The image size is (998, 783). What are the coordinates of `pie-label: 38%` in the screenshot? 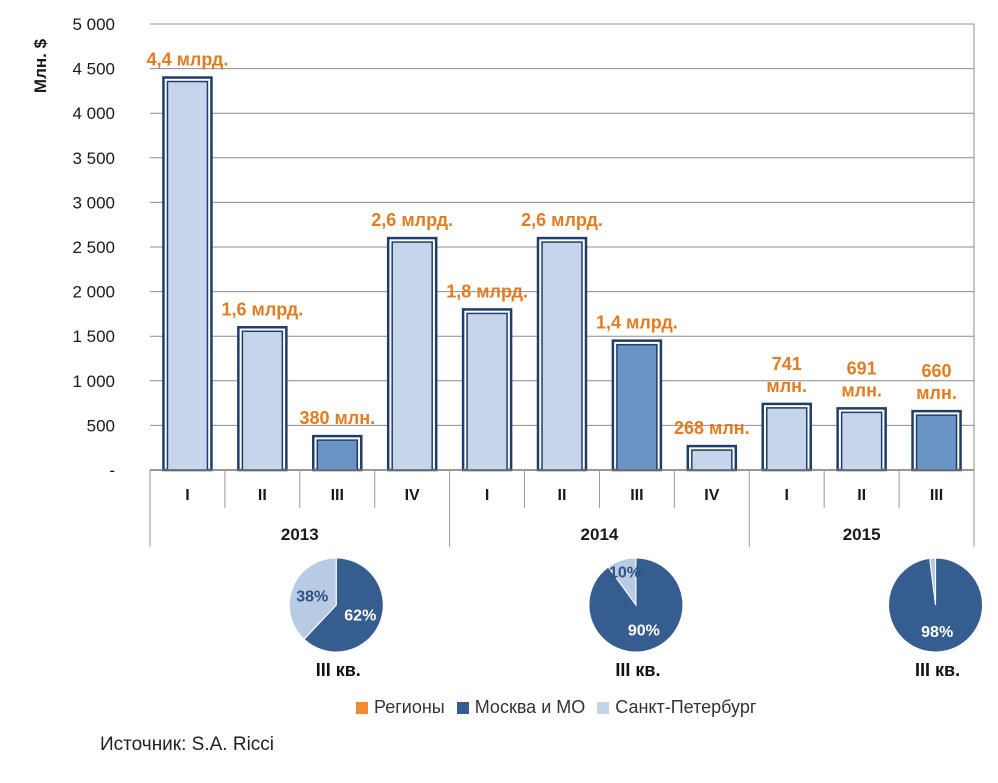 It's located at (312, 596).